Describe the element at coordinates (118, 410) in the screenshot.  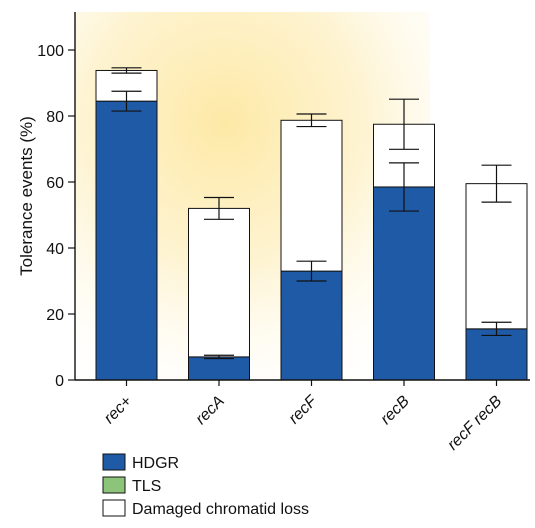
I see `x-tick-label: rec+` at that location.